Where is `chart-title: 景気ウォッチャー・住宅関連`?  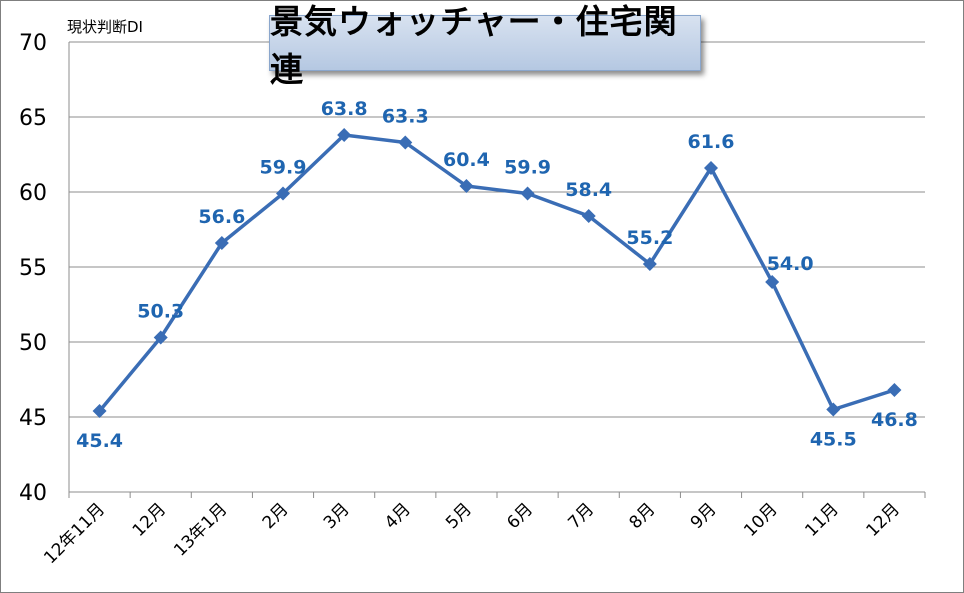 chart-title: 景気ウォッチャー・住宅関連 is located at coordinates (485, 45).